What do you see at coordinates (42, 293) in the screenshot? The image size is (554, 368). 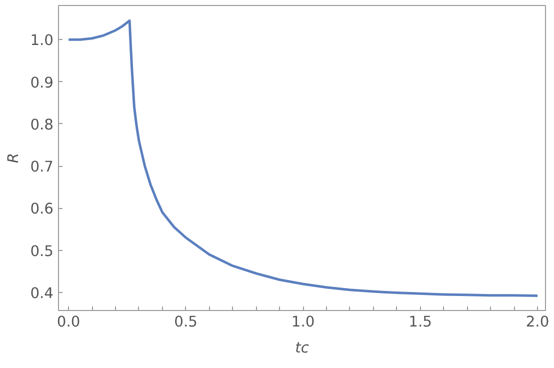 I see `y-tick-label: 0.4` at bounding box center [42, 293].